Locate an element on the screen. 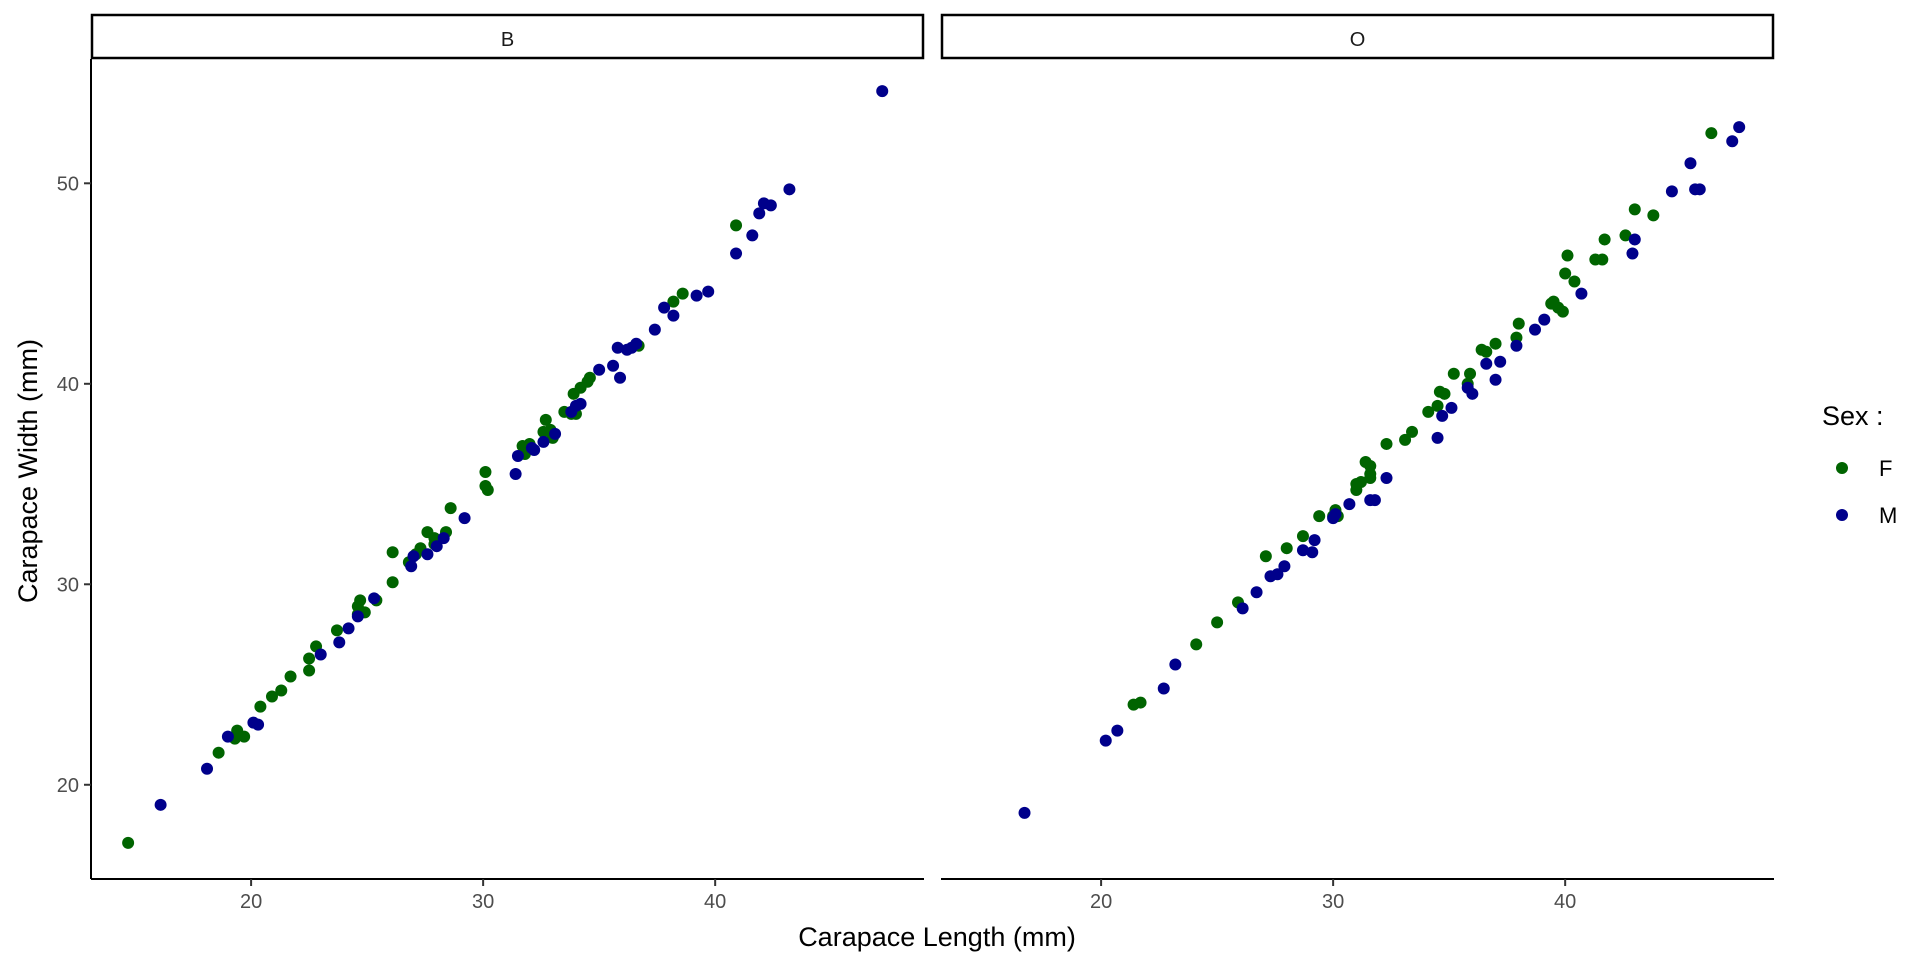 The height and width of the screenshot is (960, 1920). legend: Sex : FM is located at coordinates (1859, 464).